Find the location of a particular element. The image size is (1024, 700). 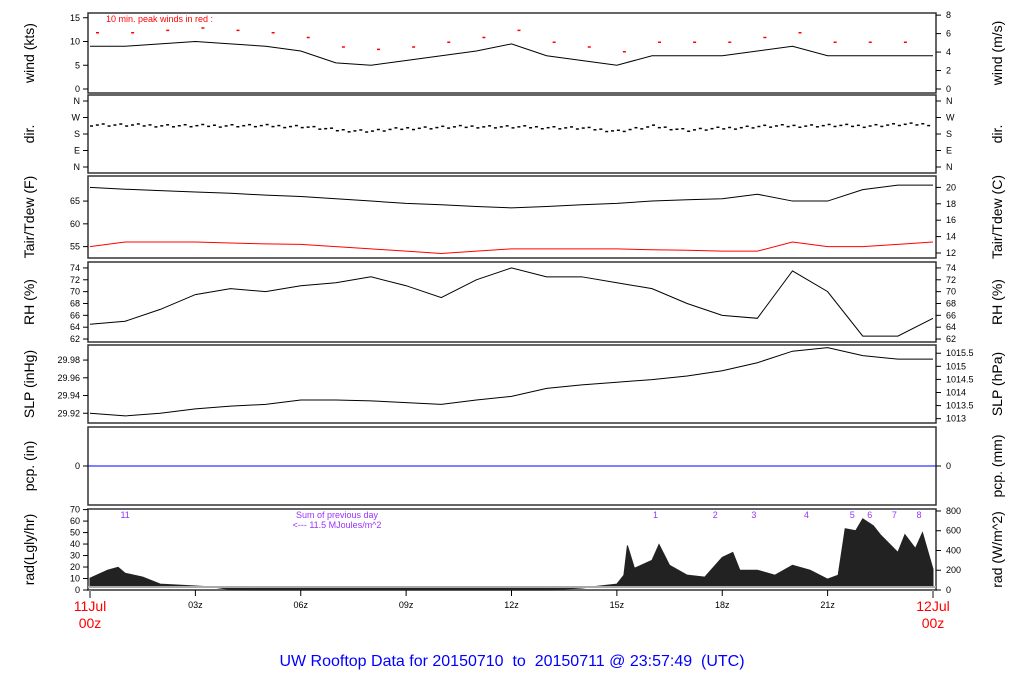

end-date-label: 12Jul is located at coordinates (932, 606).